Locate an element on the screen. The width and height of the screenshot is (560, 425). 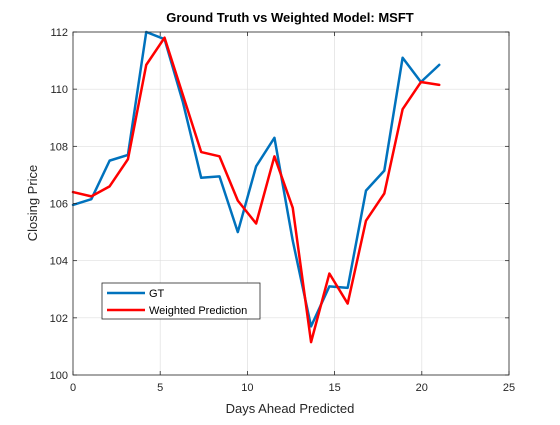
y-tick-label: 108 is located at coordinates (59, 147).